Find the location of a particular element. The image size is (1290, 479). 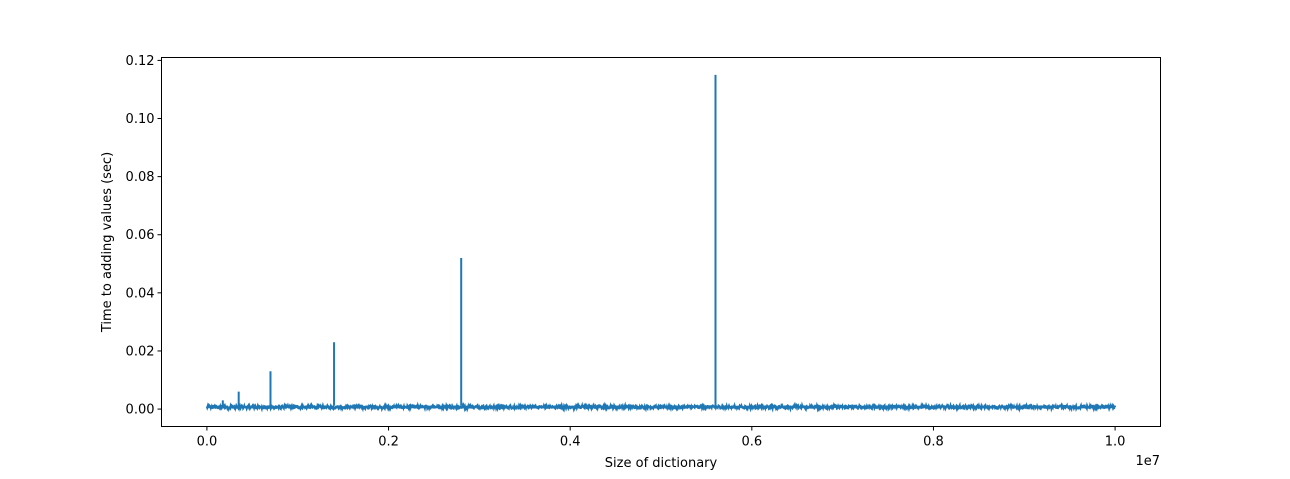

y-tick-label: 0.04 is located at coordinates (140, 293).